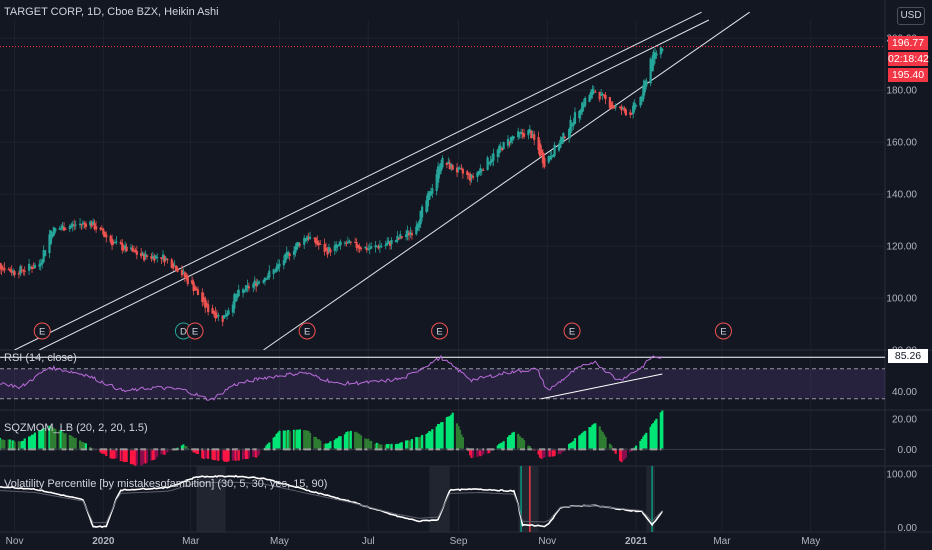  I want to click on rsi-current-tag: 85.26, so click(908, 356).